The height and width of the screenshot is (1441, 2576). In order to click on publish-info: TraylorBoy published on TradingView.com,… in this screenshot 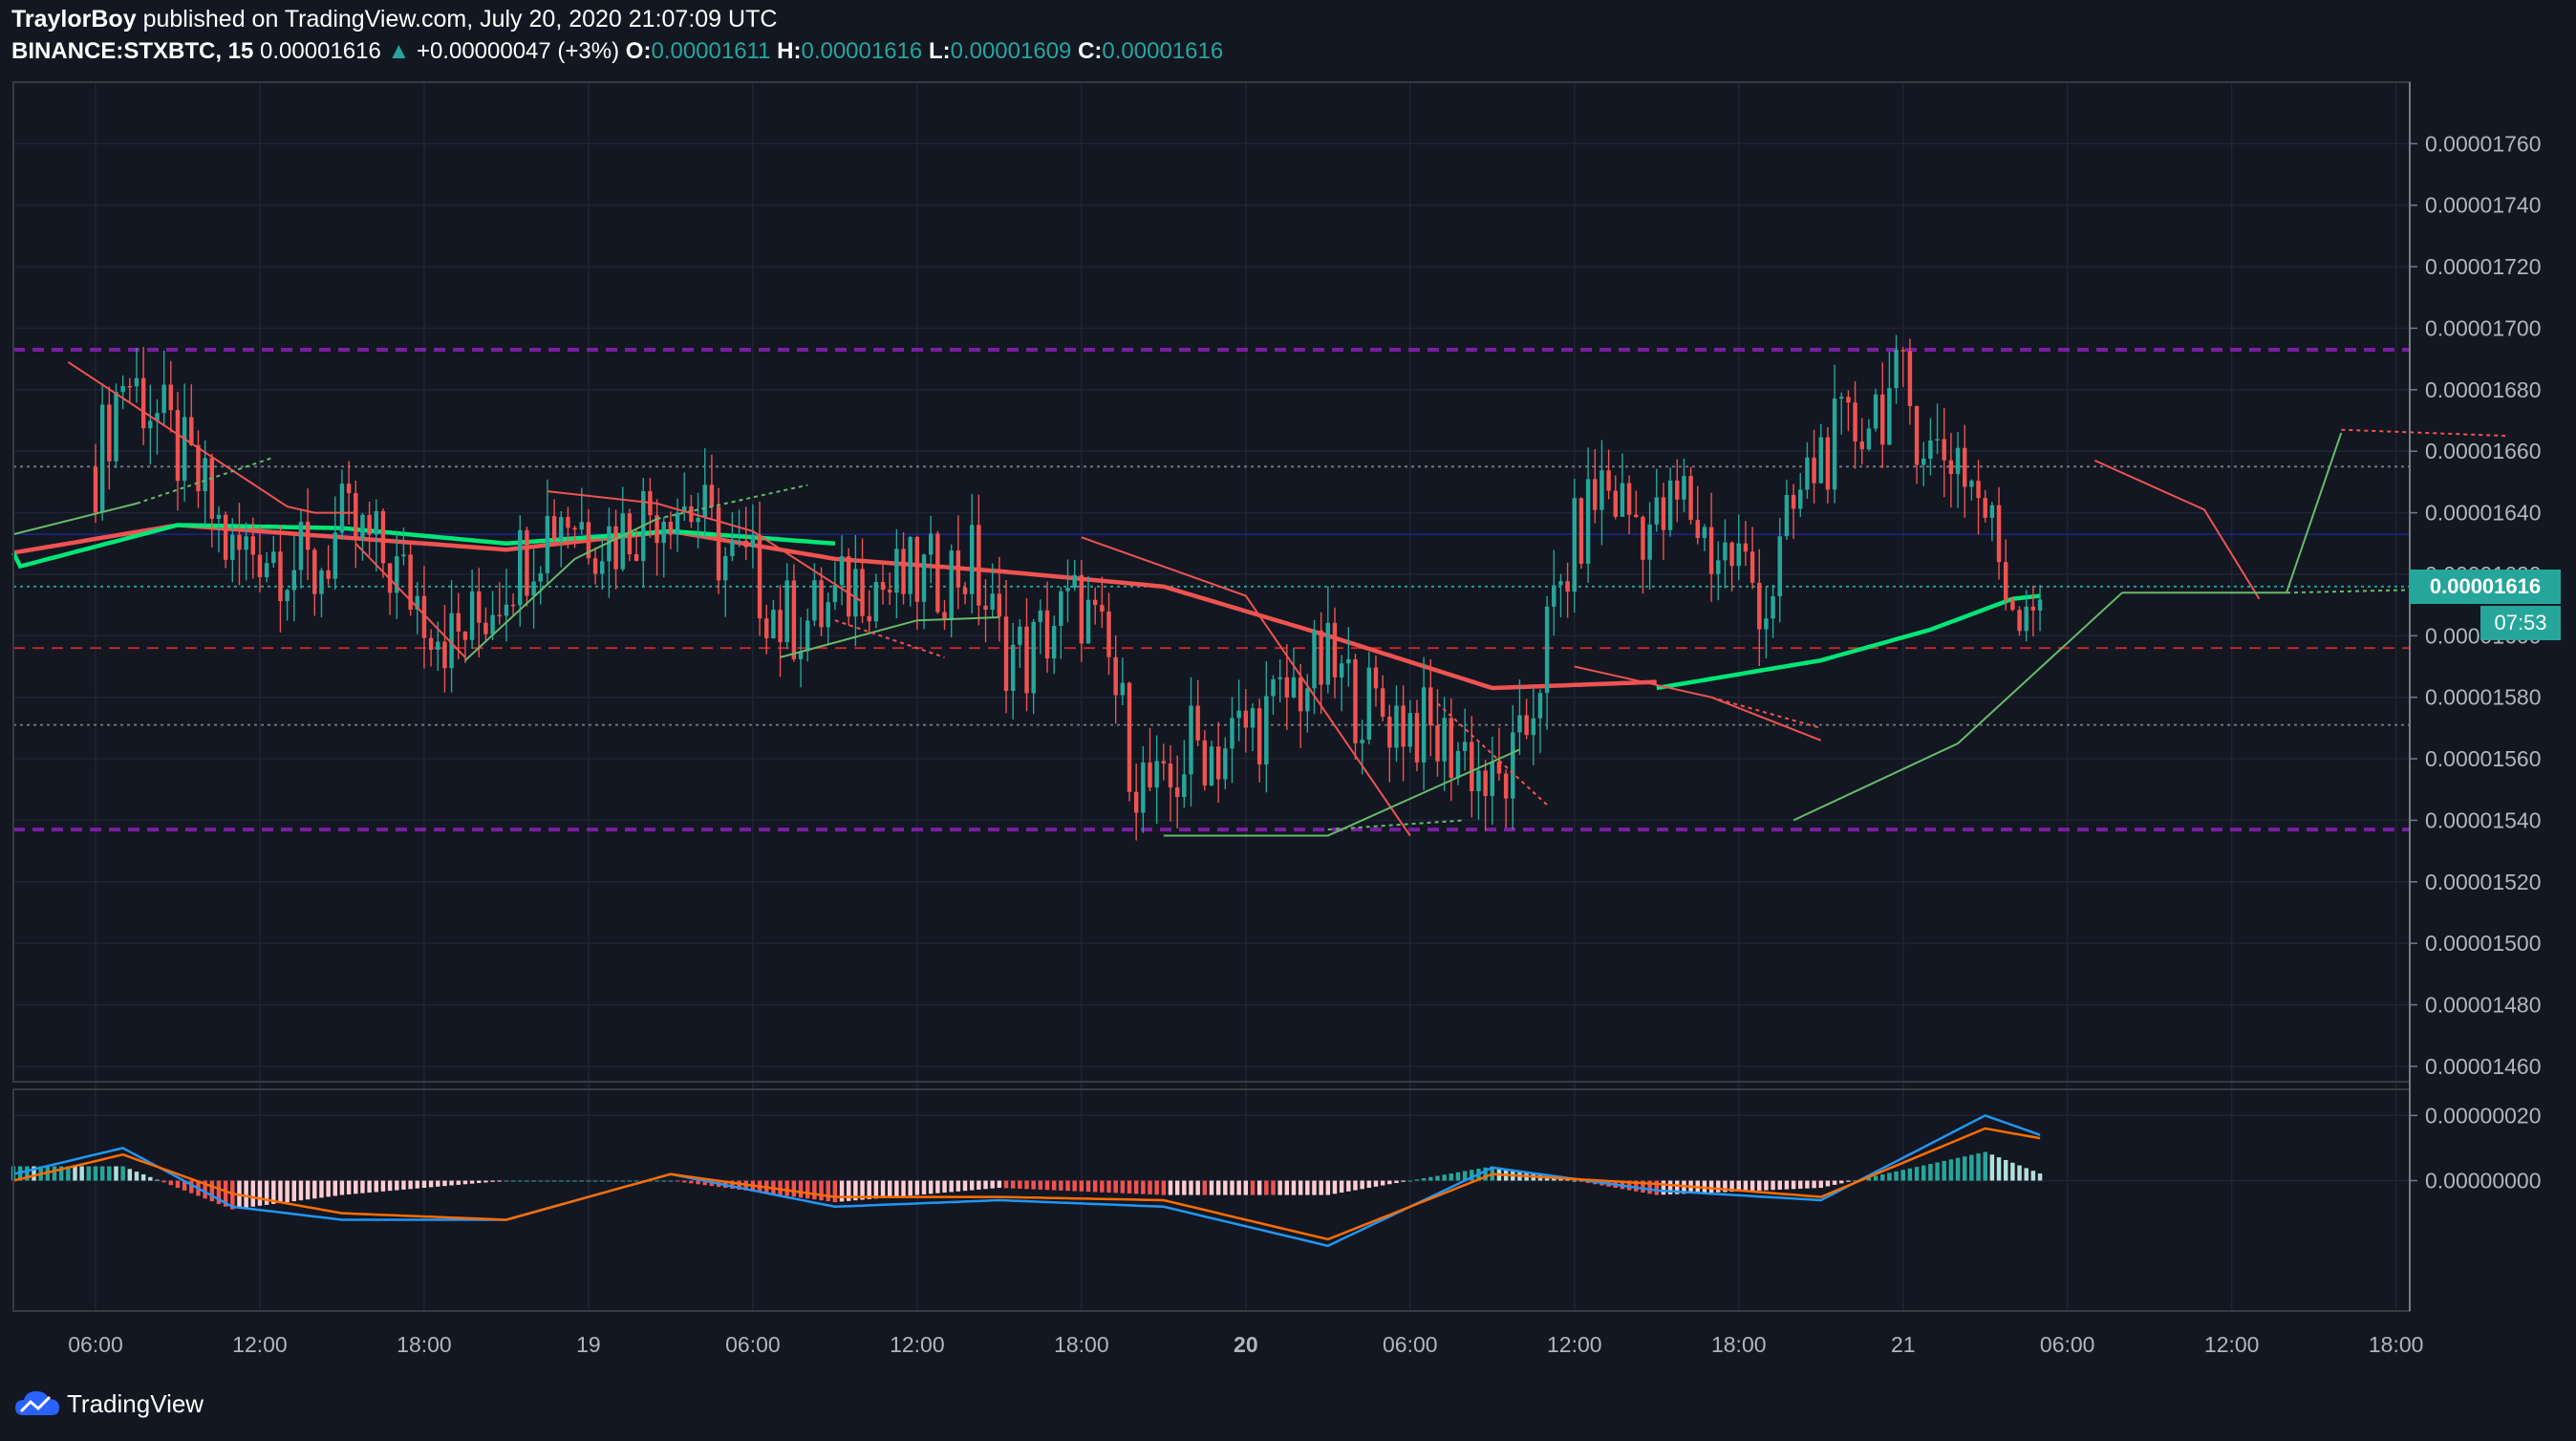, I will do `click(394, 19)`.